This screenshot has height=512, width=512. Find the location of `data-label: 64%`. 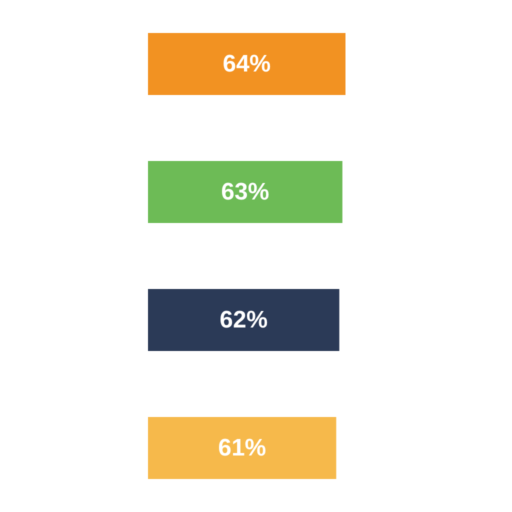

data-label: 64% is located at coordinates (246, 64).